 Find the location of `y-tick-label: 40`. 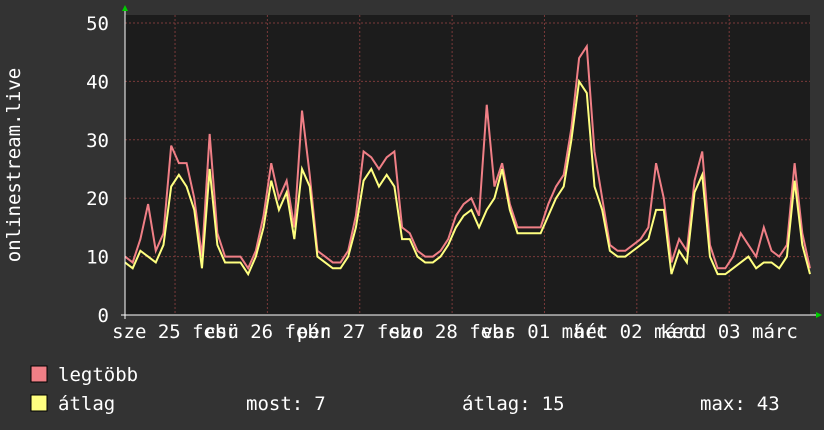

y-tick-label: 40 is located at coordinates (97, 82).